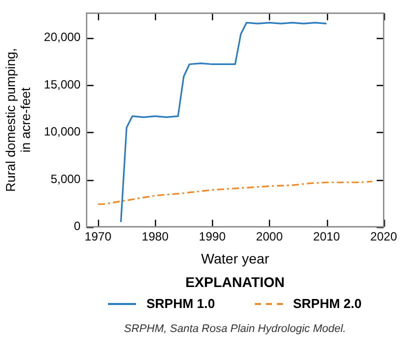 Image resolution: width=400 pixels, height=347 pixels. I want to click on x-tick-label: 2000, so click(270, 236).